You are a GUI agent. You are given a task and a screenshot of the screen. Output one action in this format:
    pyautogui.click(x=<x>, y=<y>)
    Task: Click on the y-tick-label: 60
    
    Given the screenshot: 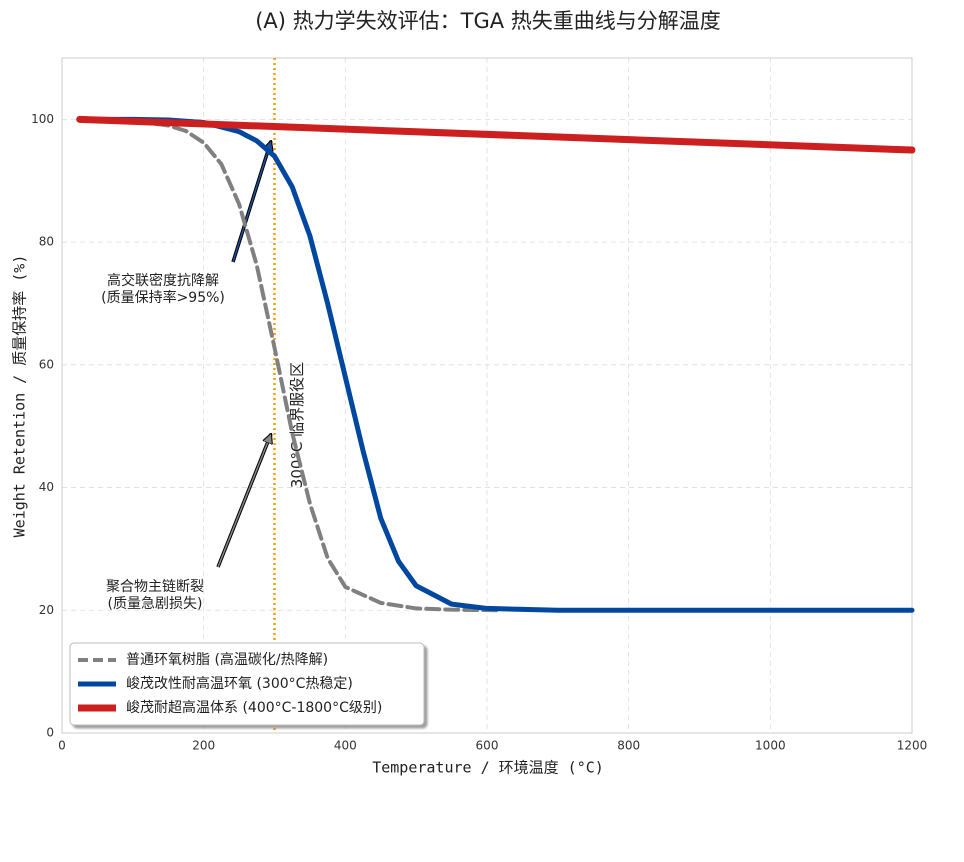 What is the action you would take?
    pyautogui.click(x=46, y=364)
    